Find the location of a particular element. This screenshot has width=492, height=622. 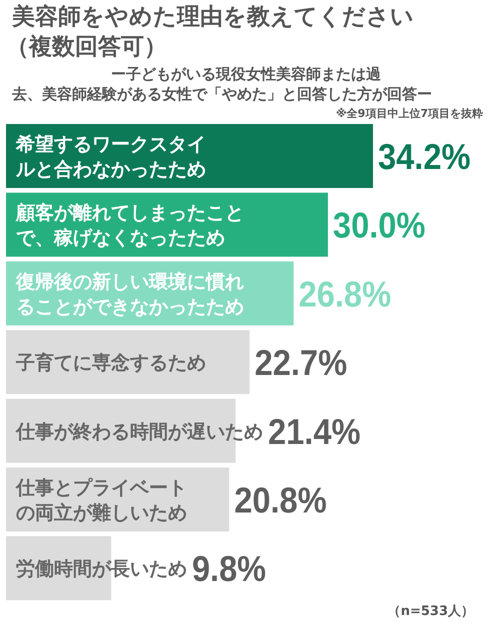

y-tick-label: 顧客が離れてしまったことで、稼げなくなったため is located at coordinates (129, 226).